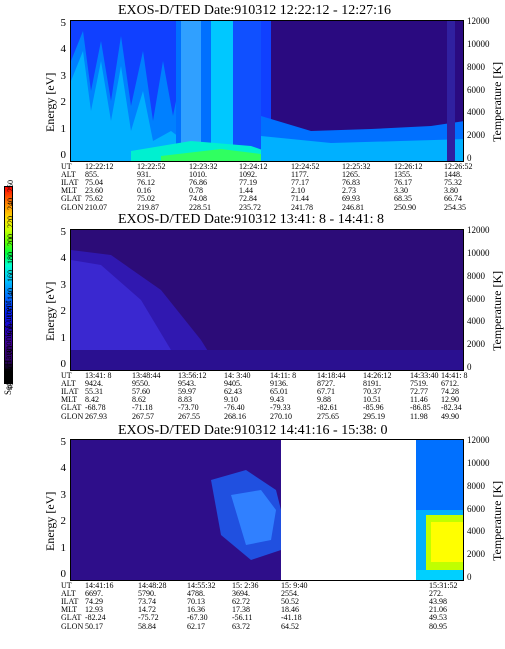  I want to click on orbit-cell: 1092., so click(248, 175).